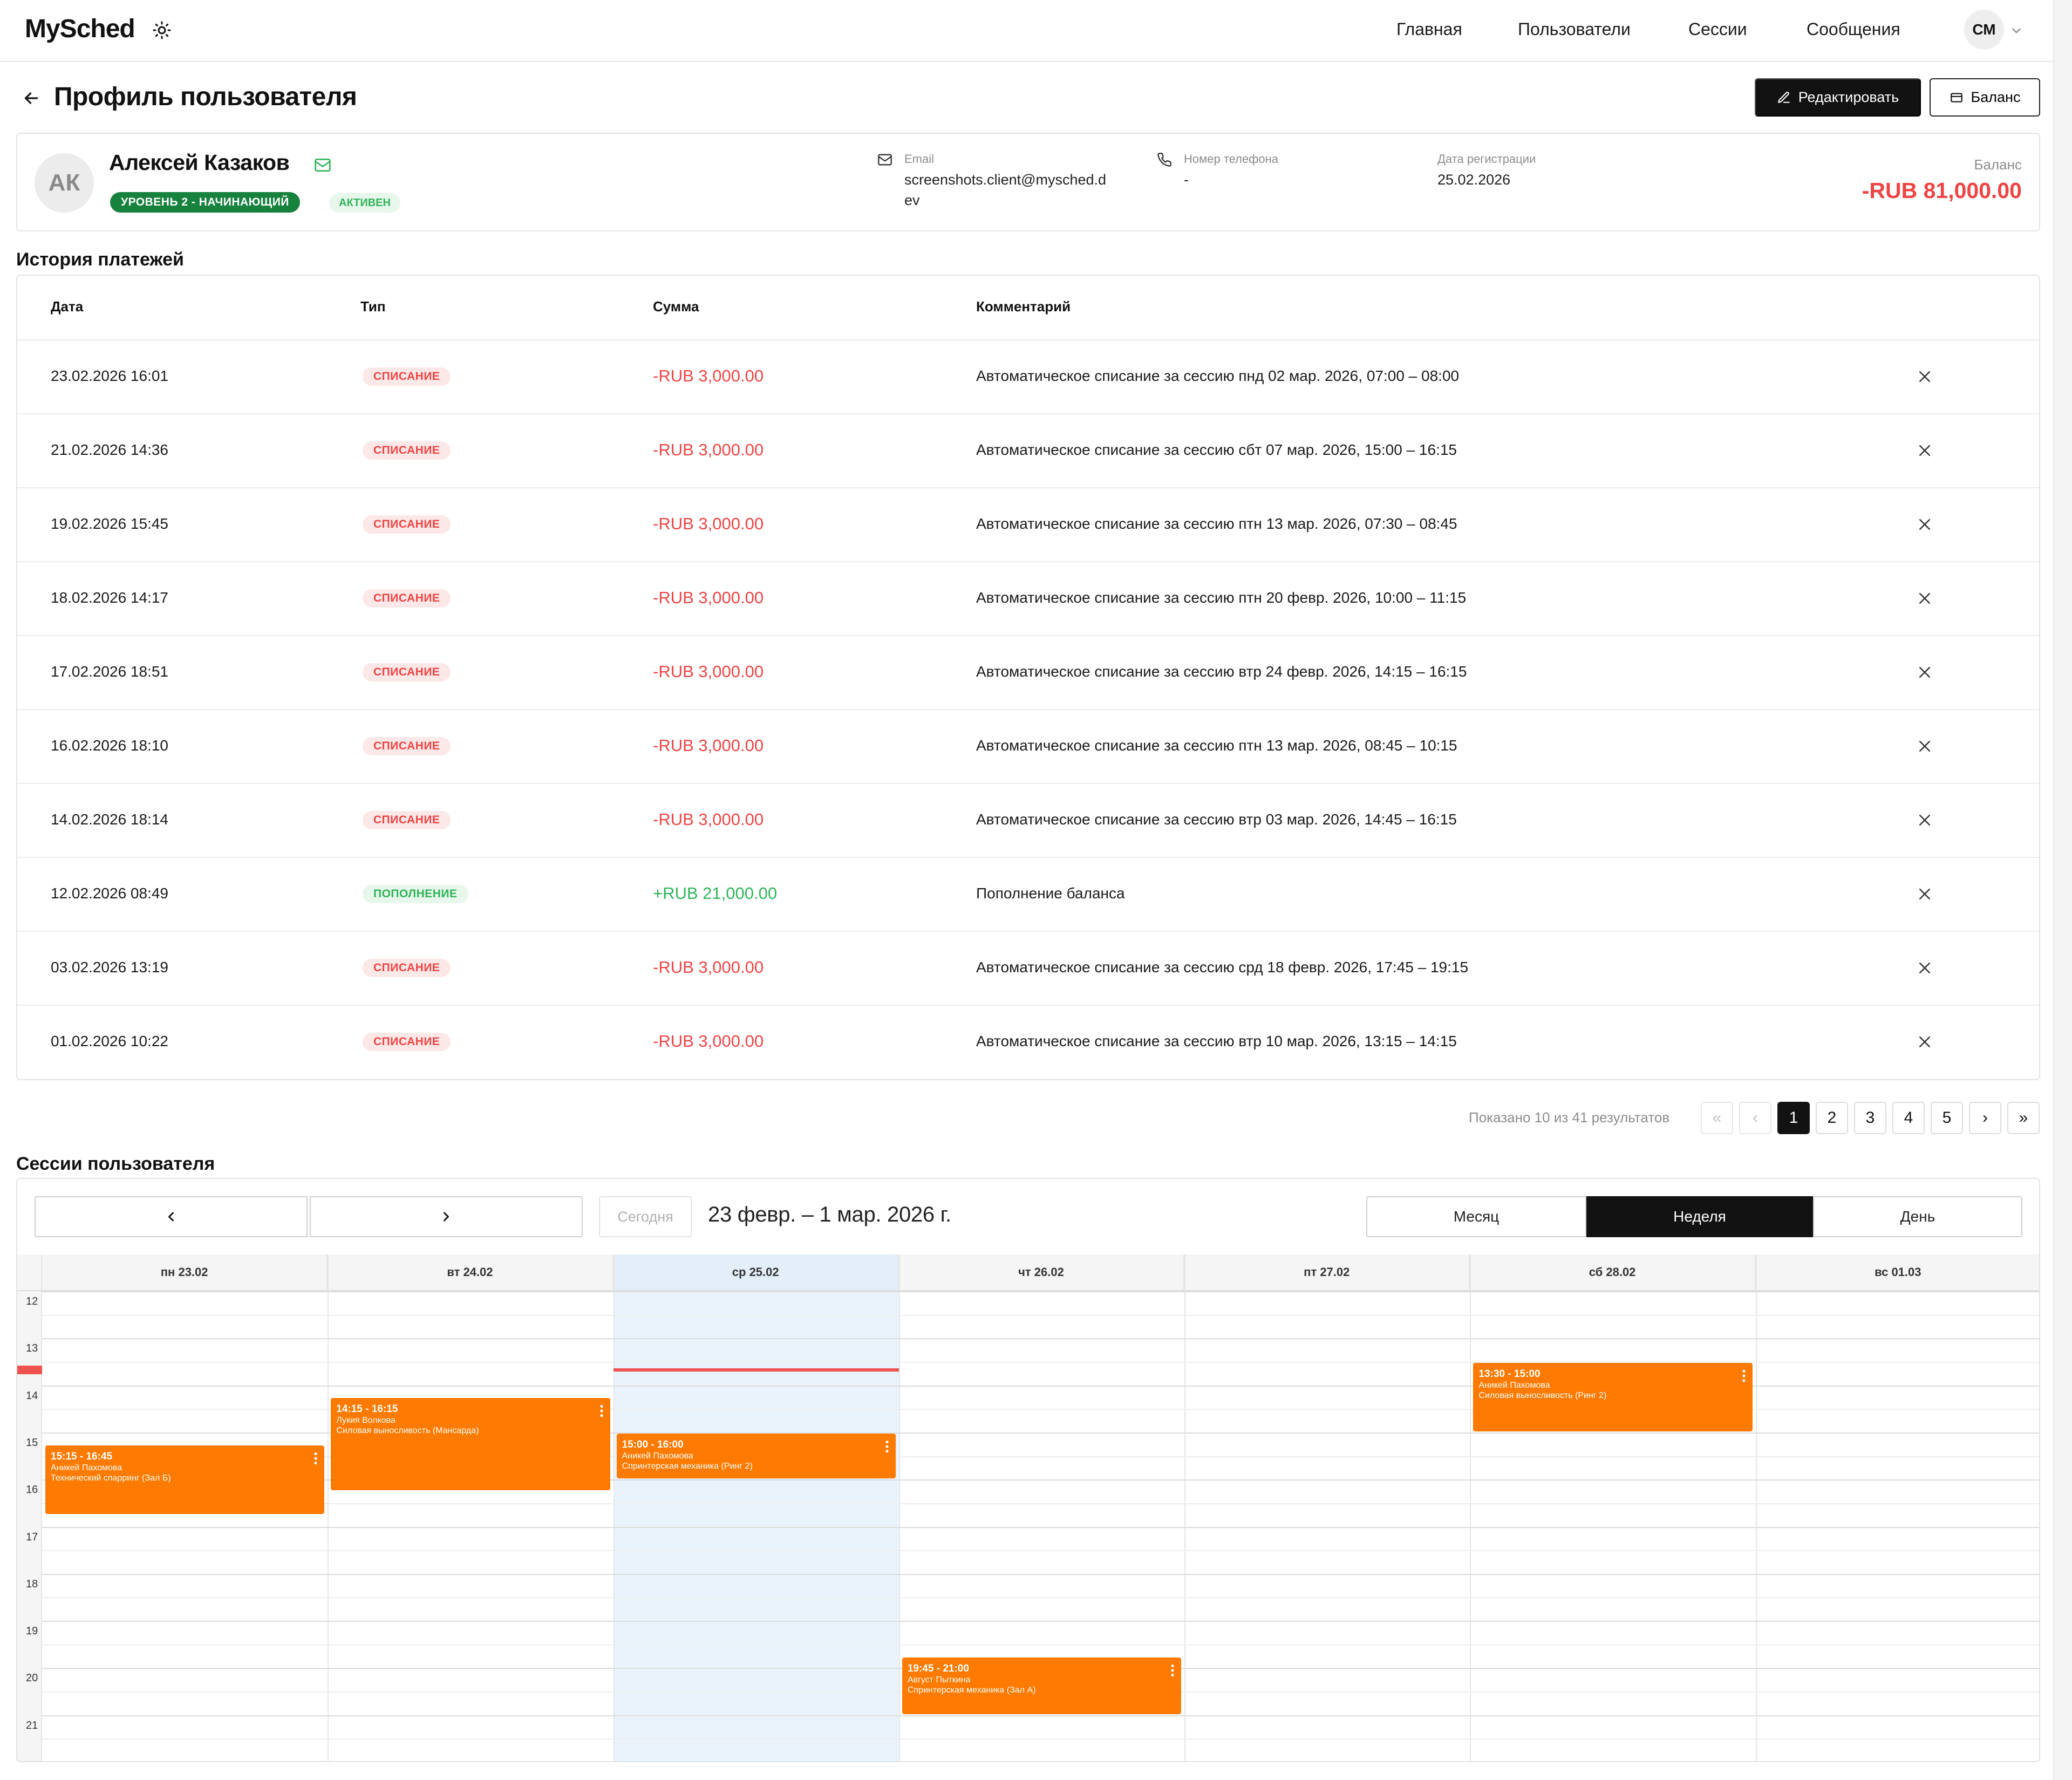  I want to click on back-arrow-icon, so click(31, 98).